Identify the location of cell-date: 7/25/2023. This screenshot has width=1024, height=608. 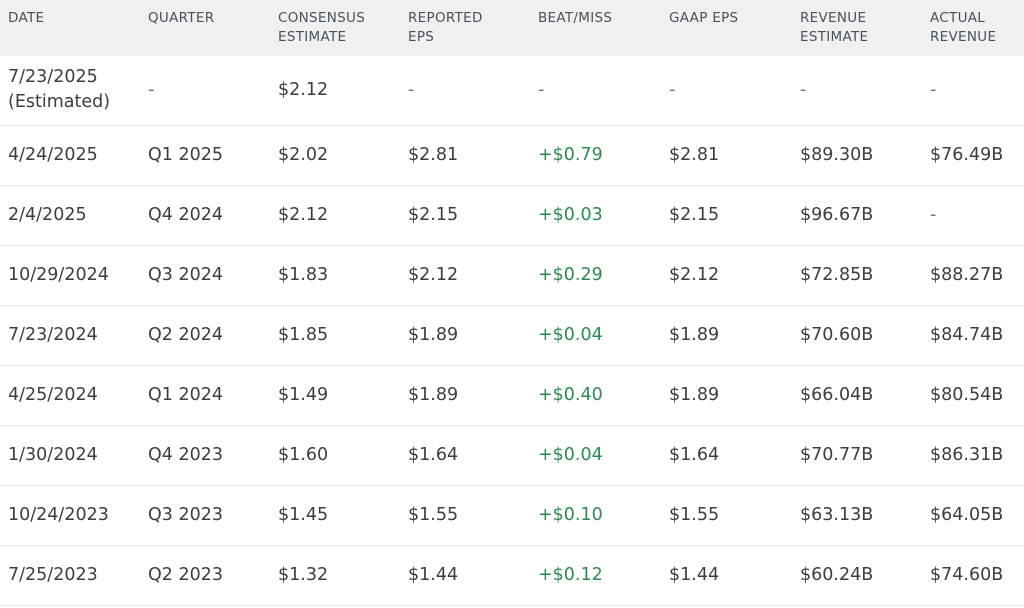
(53, 574).